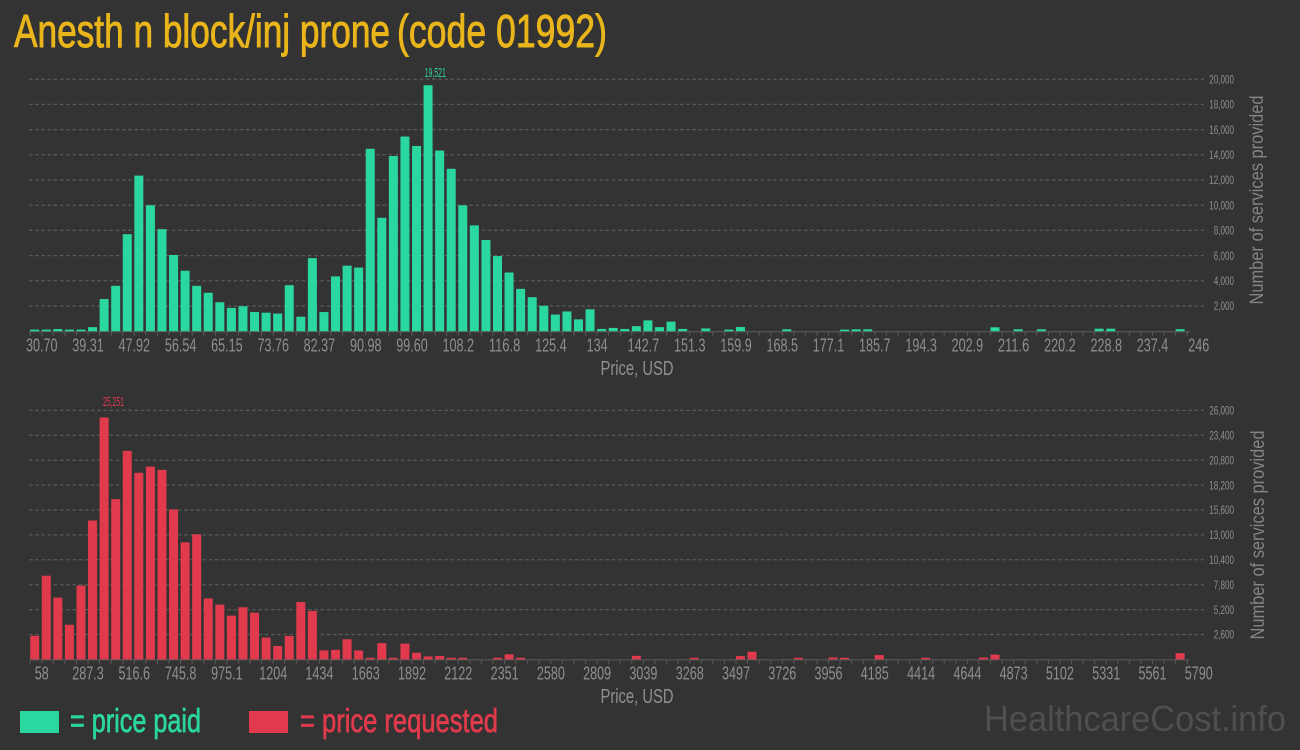 The image size is (1300, 750). Describe the element at coordinates (366, 674) in the screenshot. I see `svg-text: 1663` at that location.